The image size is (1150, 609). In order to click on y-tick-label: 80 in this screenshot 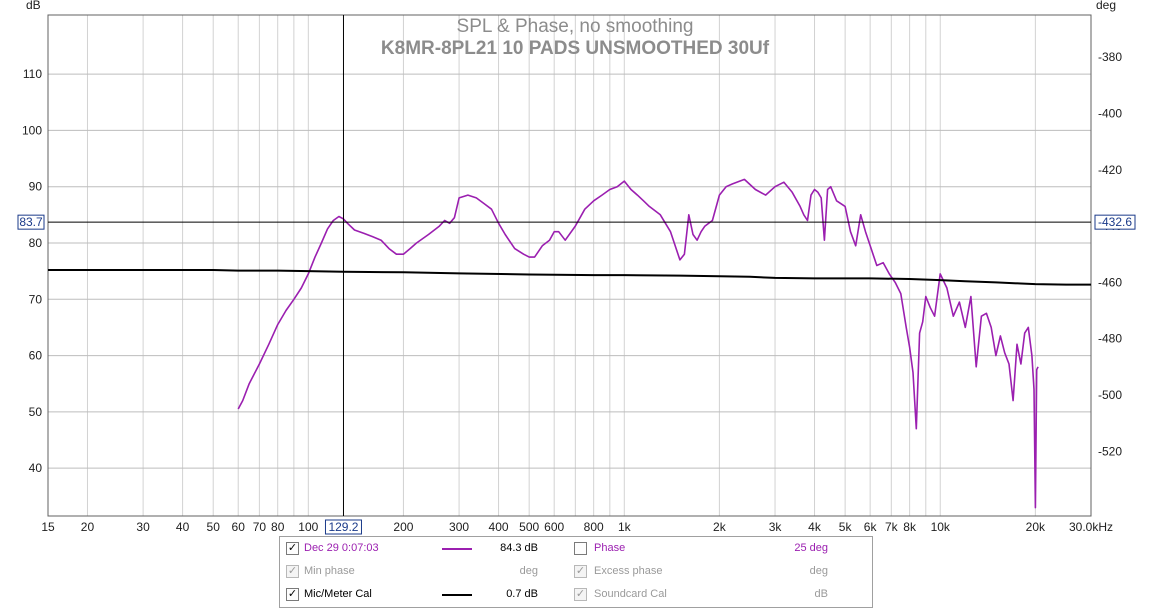, I will do `click(36, 243)`.